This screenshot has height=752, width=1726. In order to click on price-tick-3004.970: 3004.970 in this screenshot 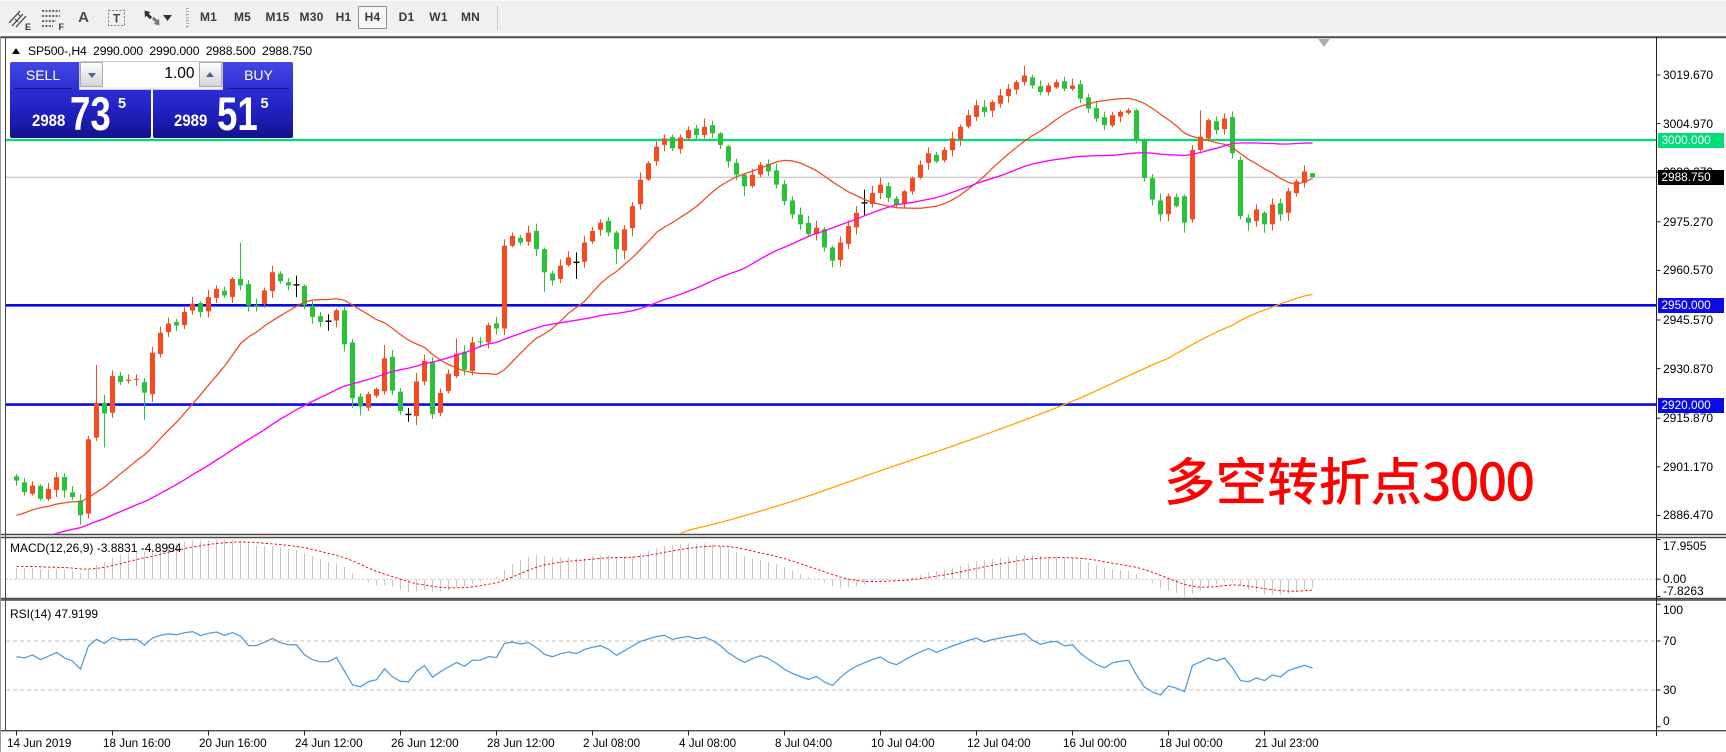, I will do `click(1688, 123)`.